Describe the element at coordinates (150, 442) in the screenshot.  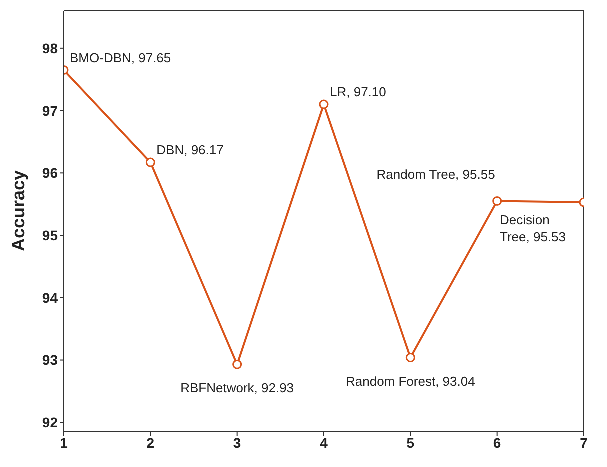
I see `x-tick-label: 2` at that location.